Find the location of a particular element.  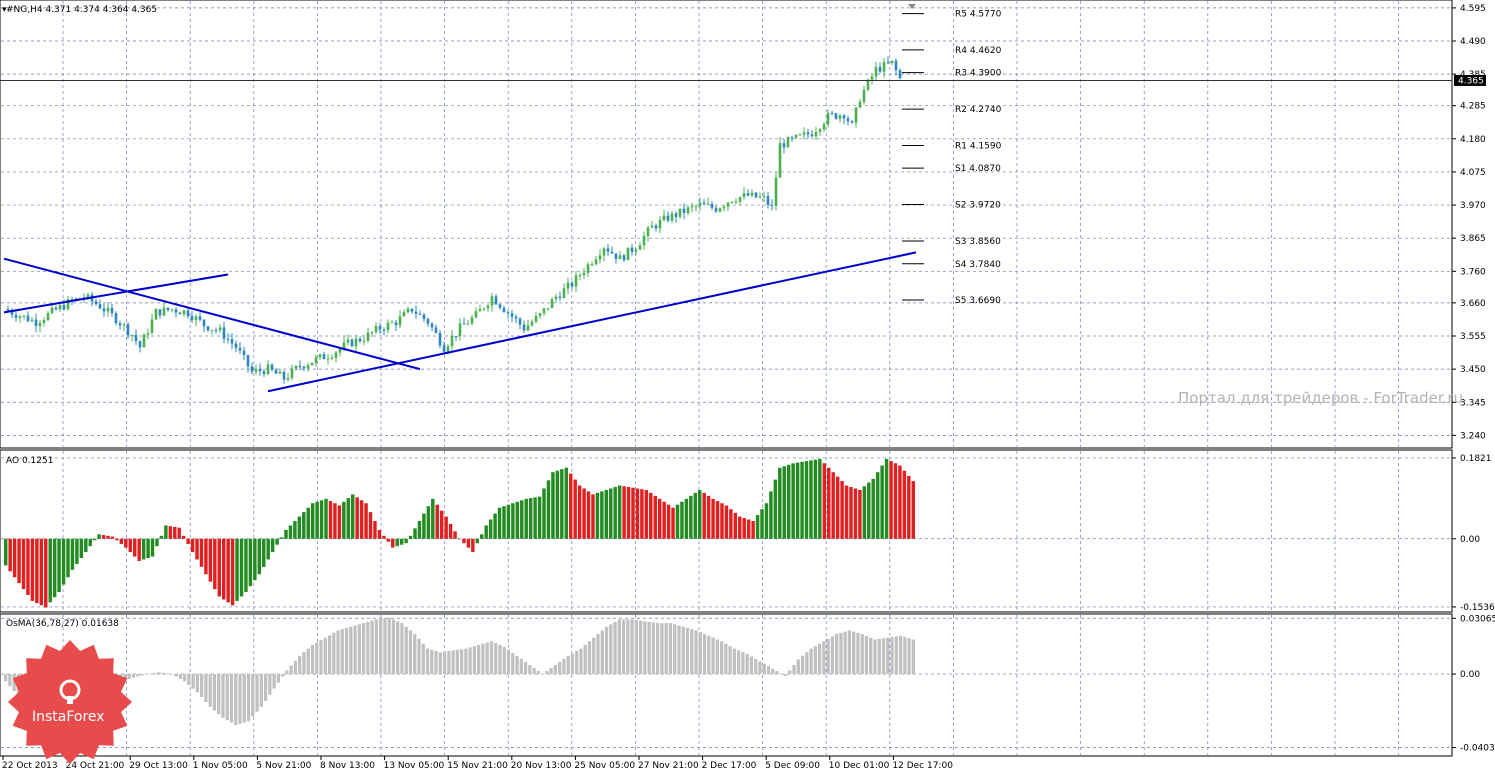

shift-marker-icon is located at coordinates (912, 6).